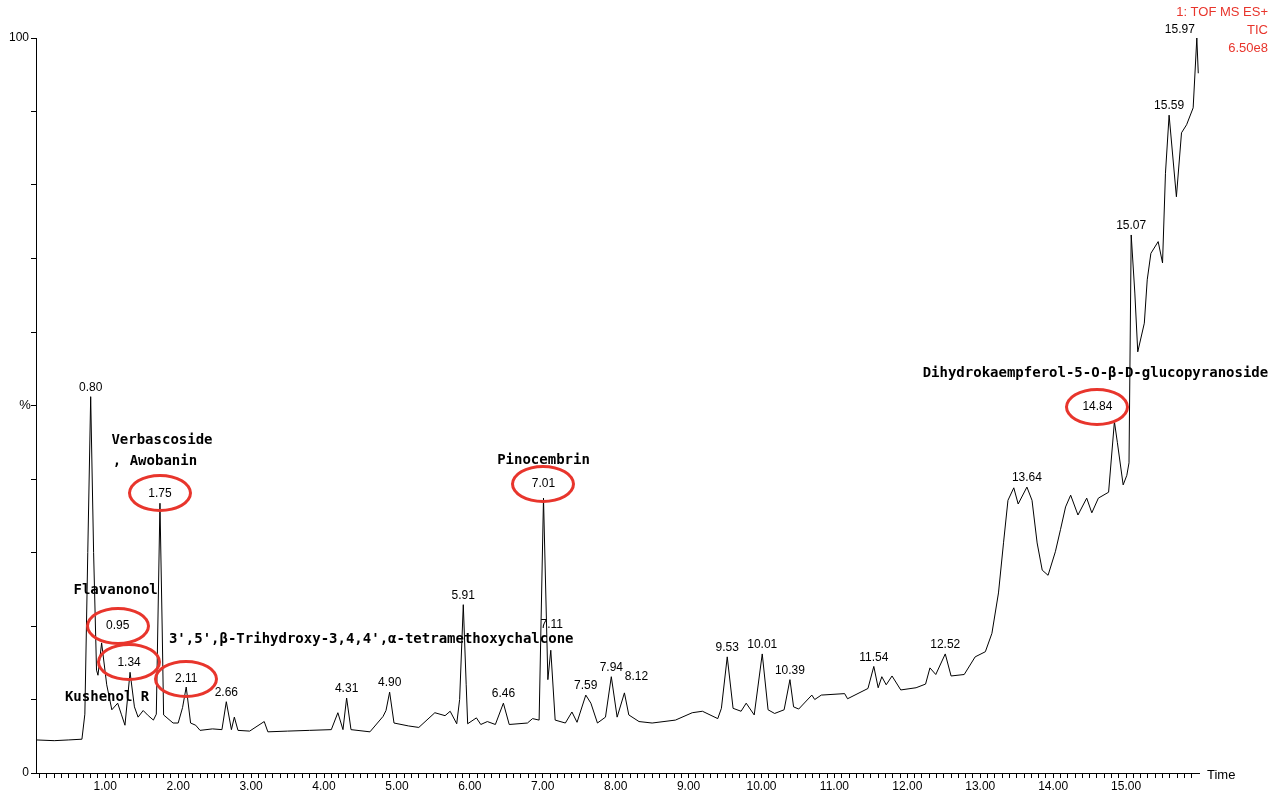 This screenshot has width=1276, height=800. I want to click on annotation: 5.91, so click(463, 595).